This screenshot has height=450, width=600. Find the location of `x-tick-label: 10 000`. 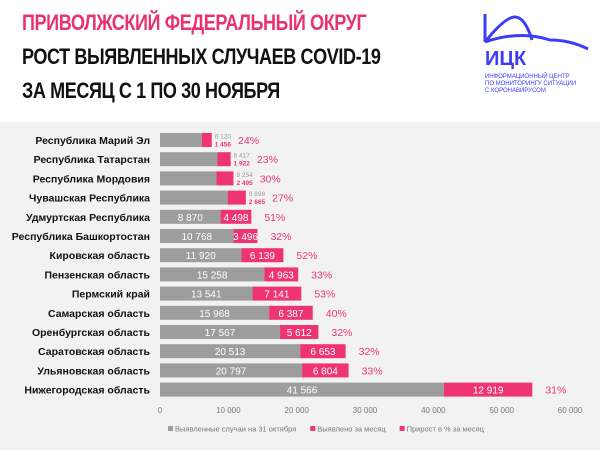

x-tick-label: 10 000 is located at coordinates (228, 410).